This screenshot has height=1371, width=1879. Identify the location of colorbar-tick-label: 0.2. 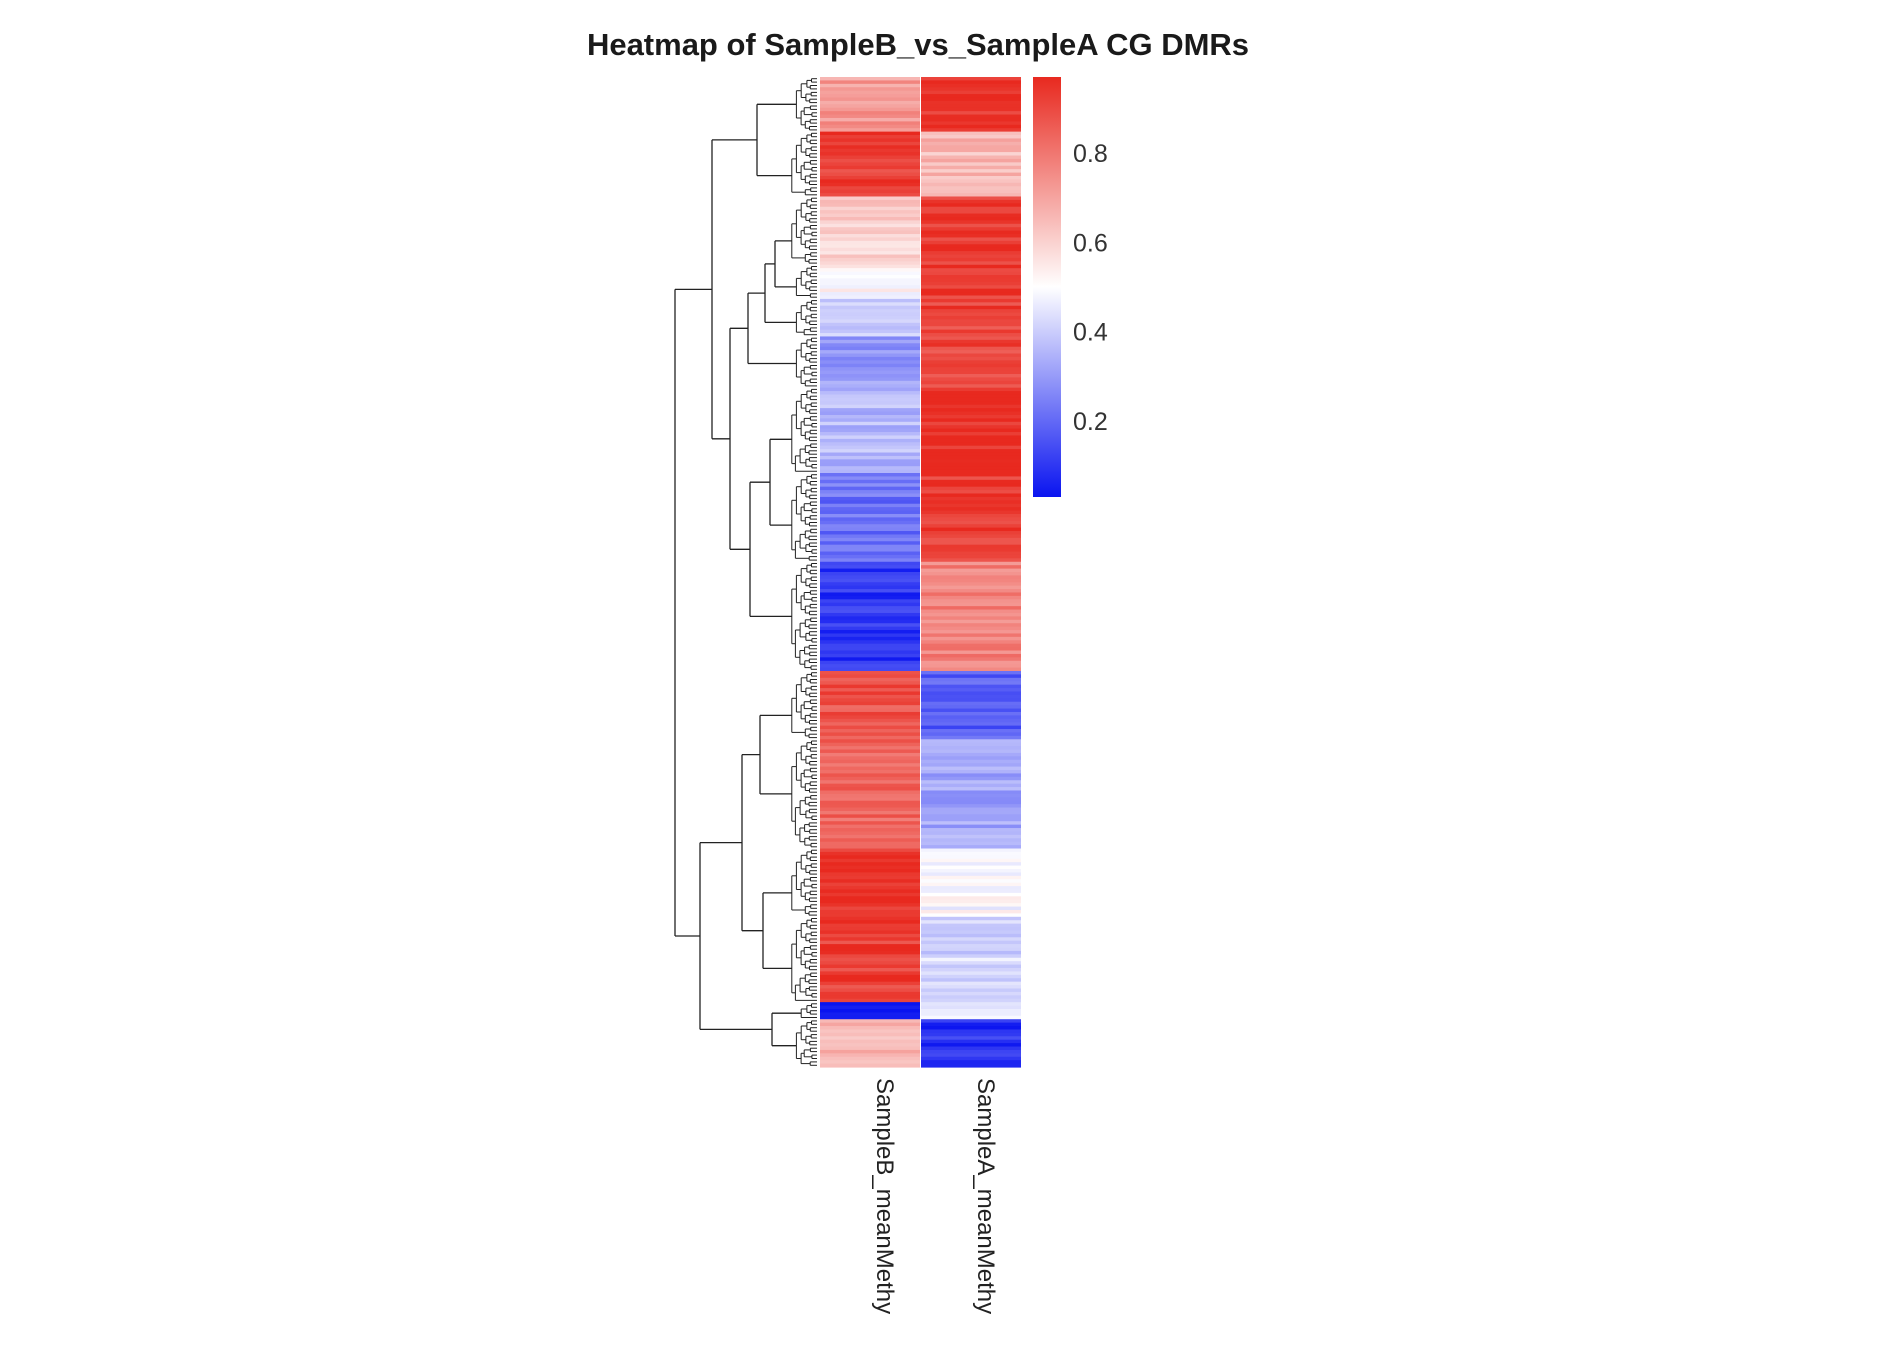
(1090, 422).